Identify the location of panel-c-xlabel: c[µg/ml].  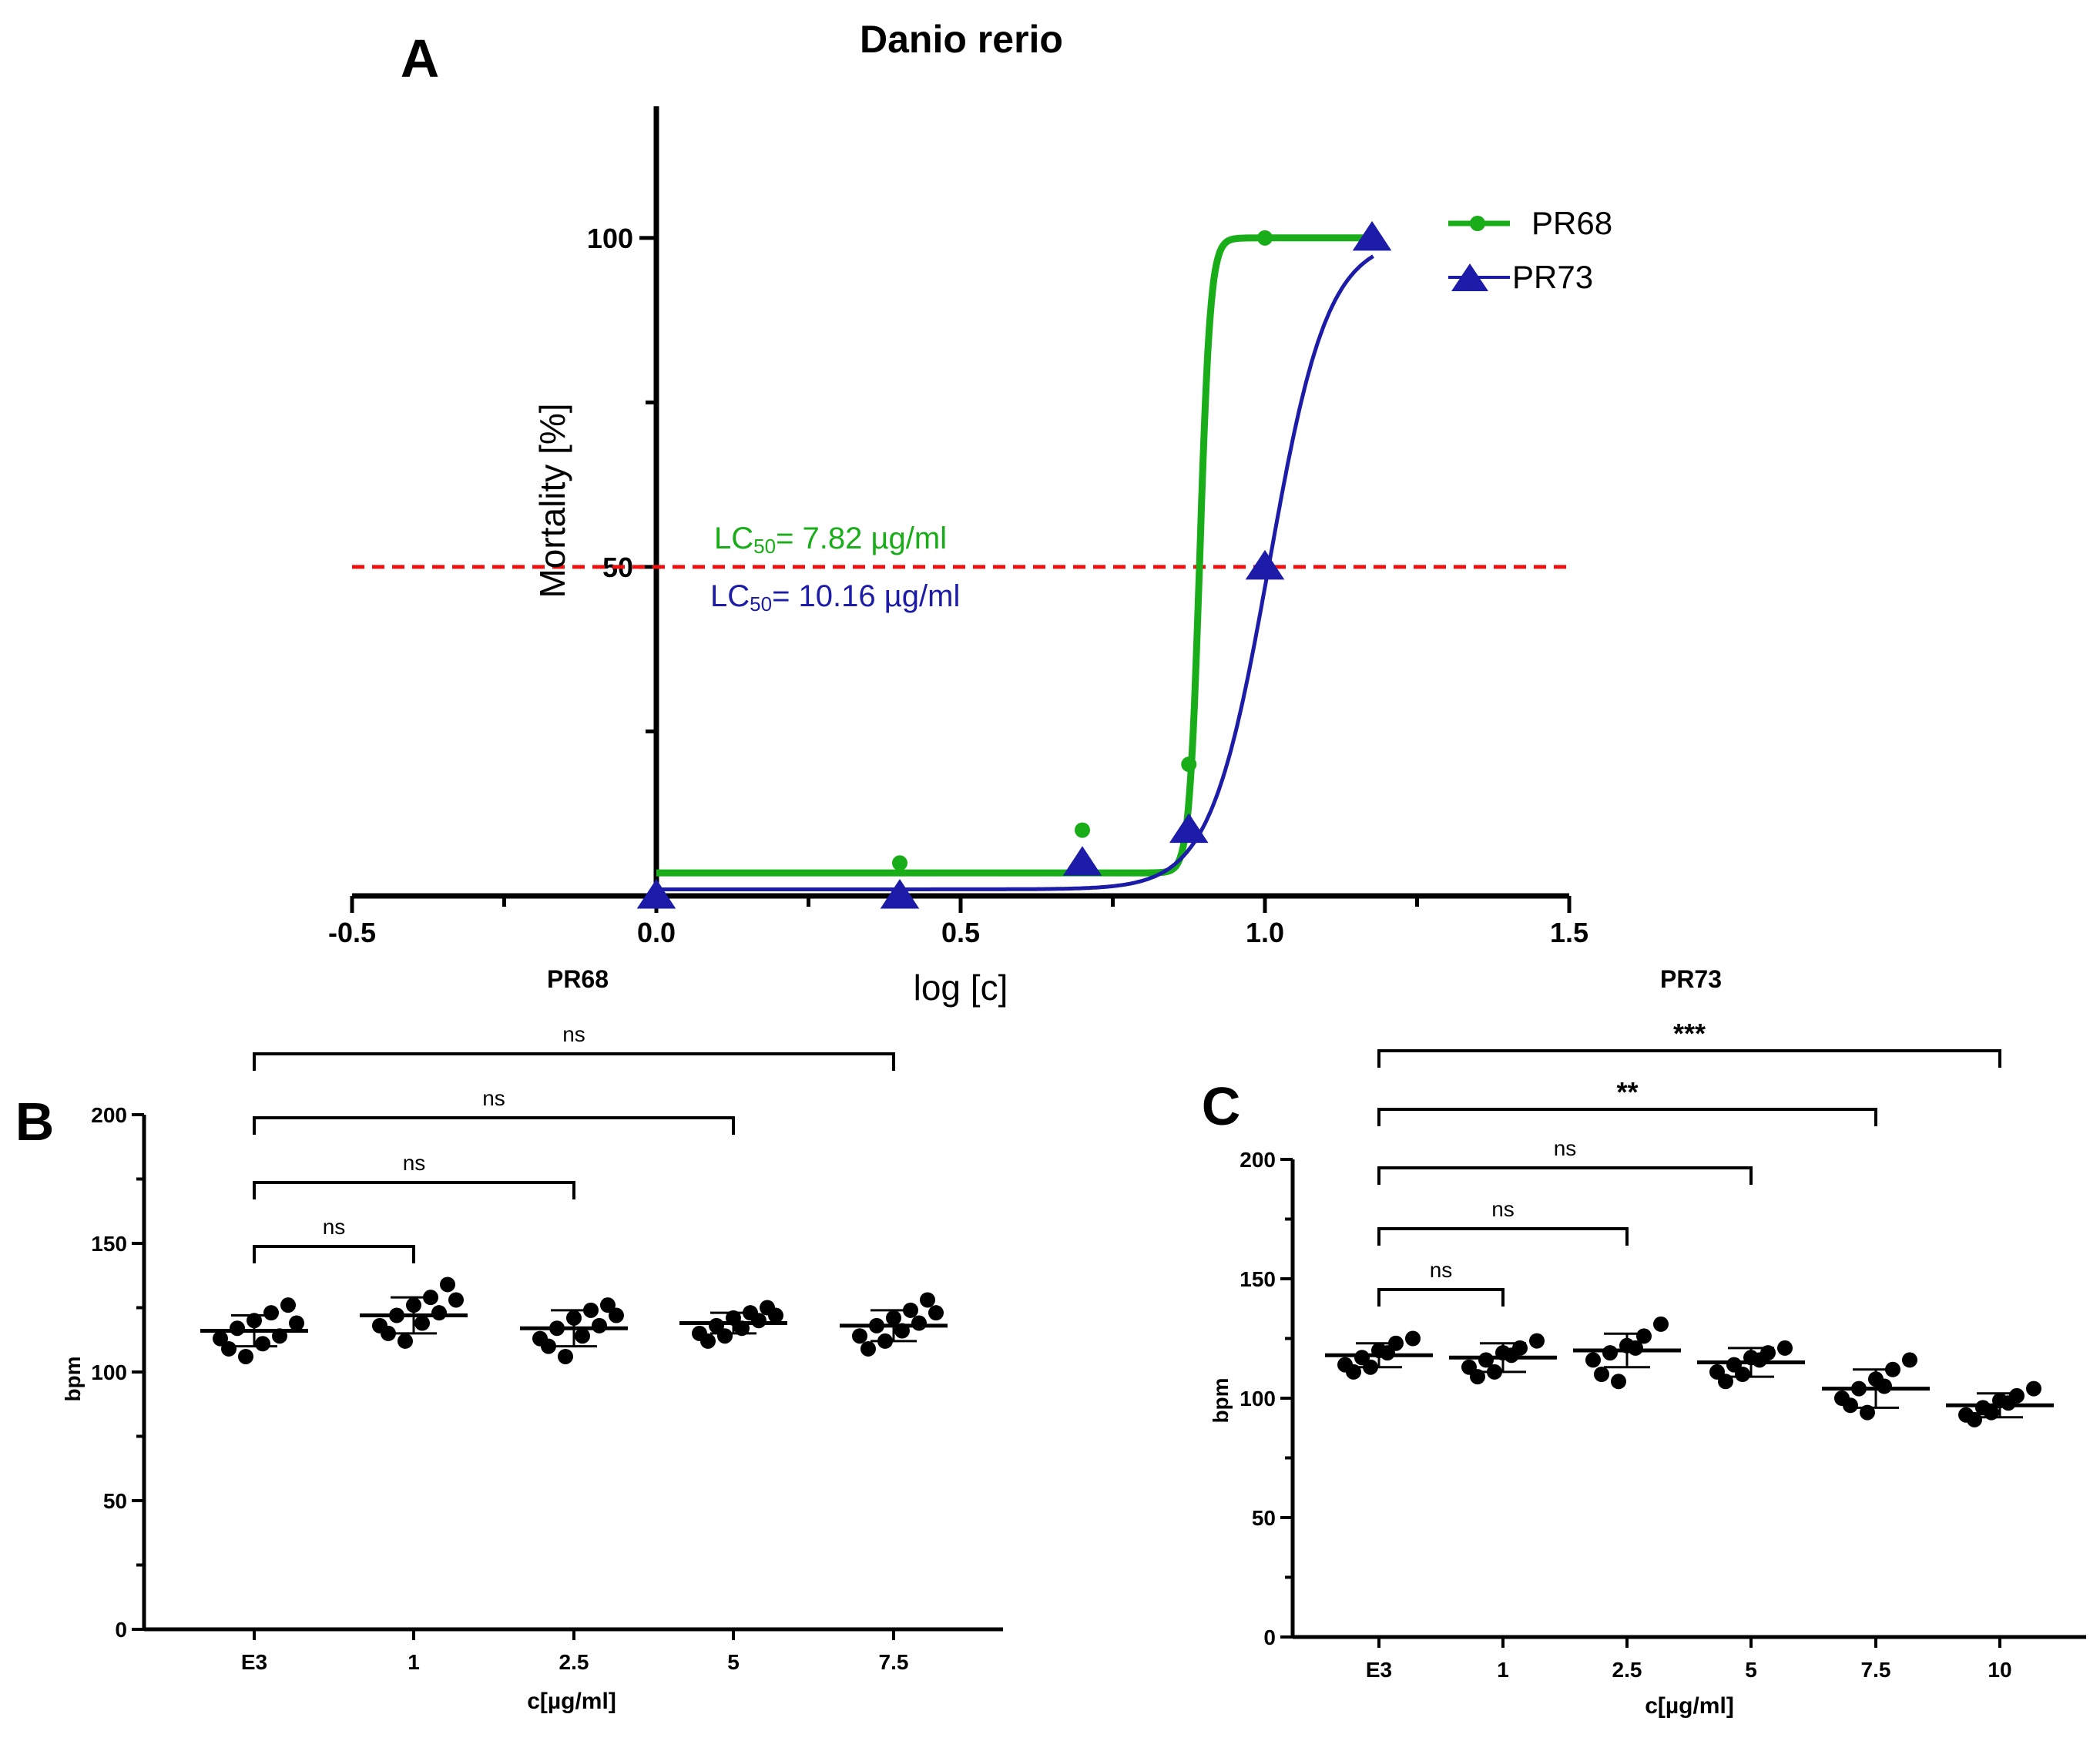
(1689, 1706).